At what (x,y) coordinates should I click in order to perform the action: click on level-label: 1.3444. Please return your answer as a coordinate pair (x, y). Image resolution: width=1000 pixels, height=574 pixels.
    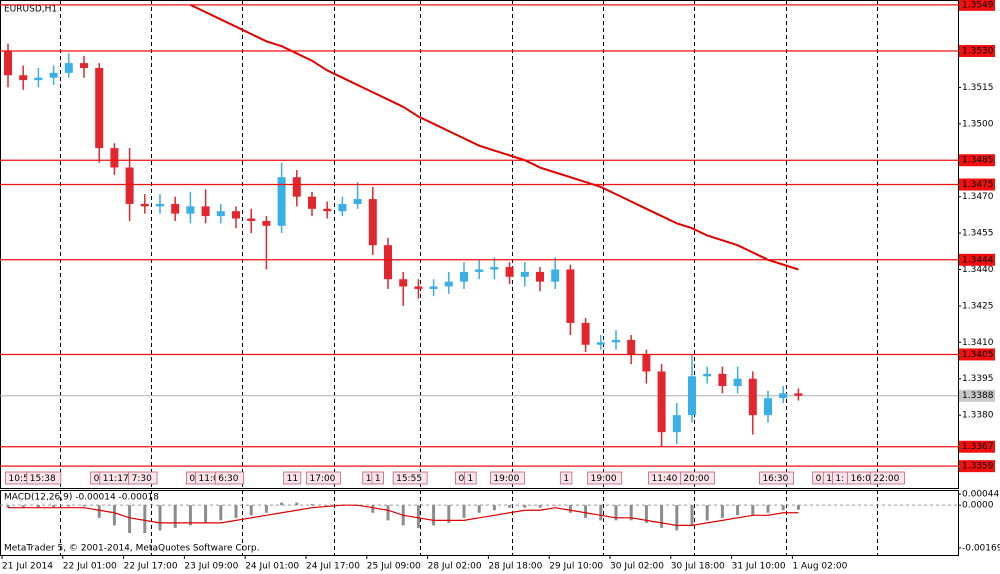
    Looking at the image, I should click on (978, 260).